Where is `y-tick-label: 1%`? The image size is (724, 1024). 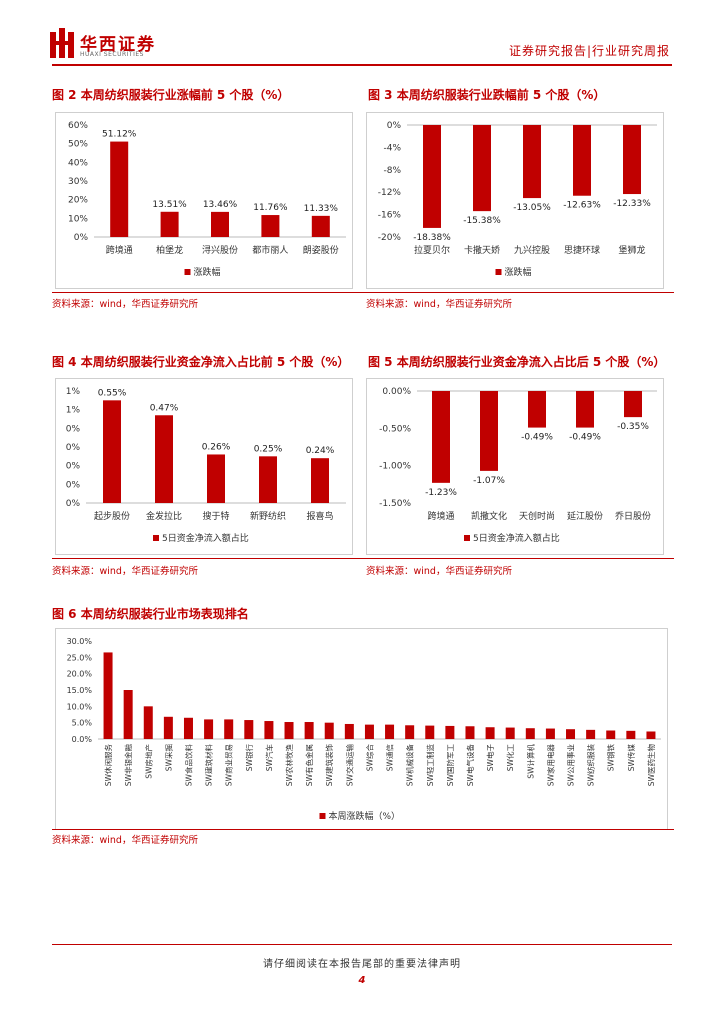
y-tick-label: 1% is located at coordinates (73, 411).